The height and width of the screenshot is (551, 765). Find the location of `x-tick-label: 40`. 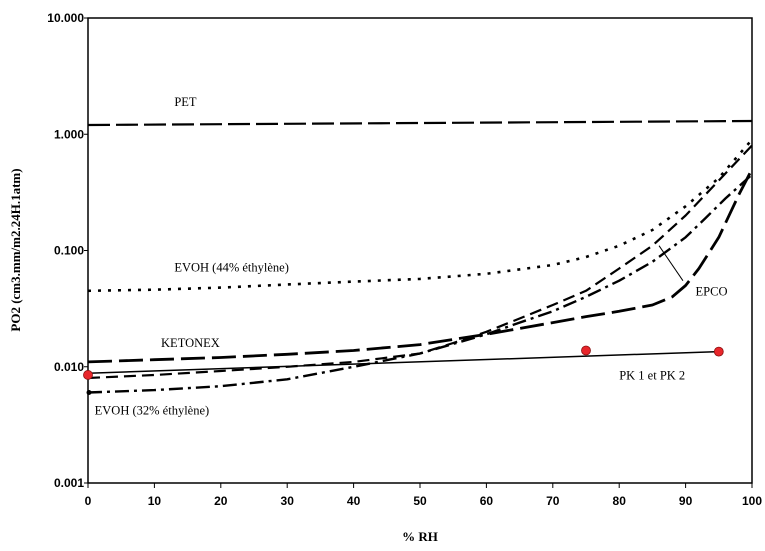

x-tick-label: 40 is located at coordinates (354, 501).